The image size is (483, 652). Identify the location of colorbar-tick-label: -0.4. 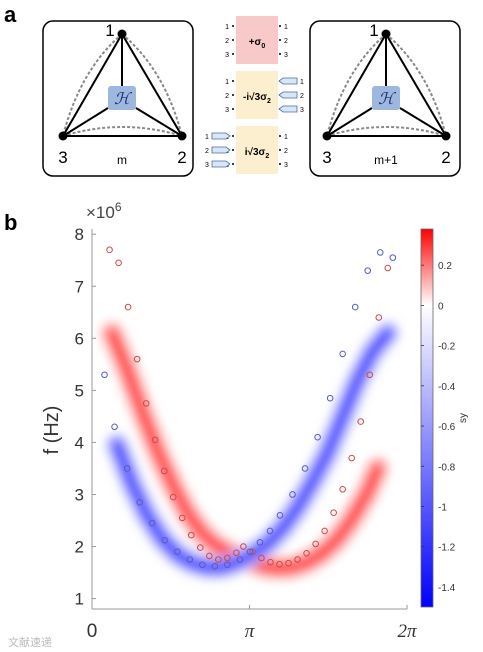
(447, 387).